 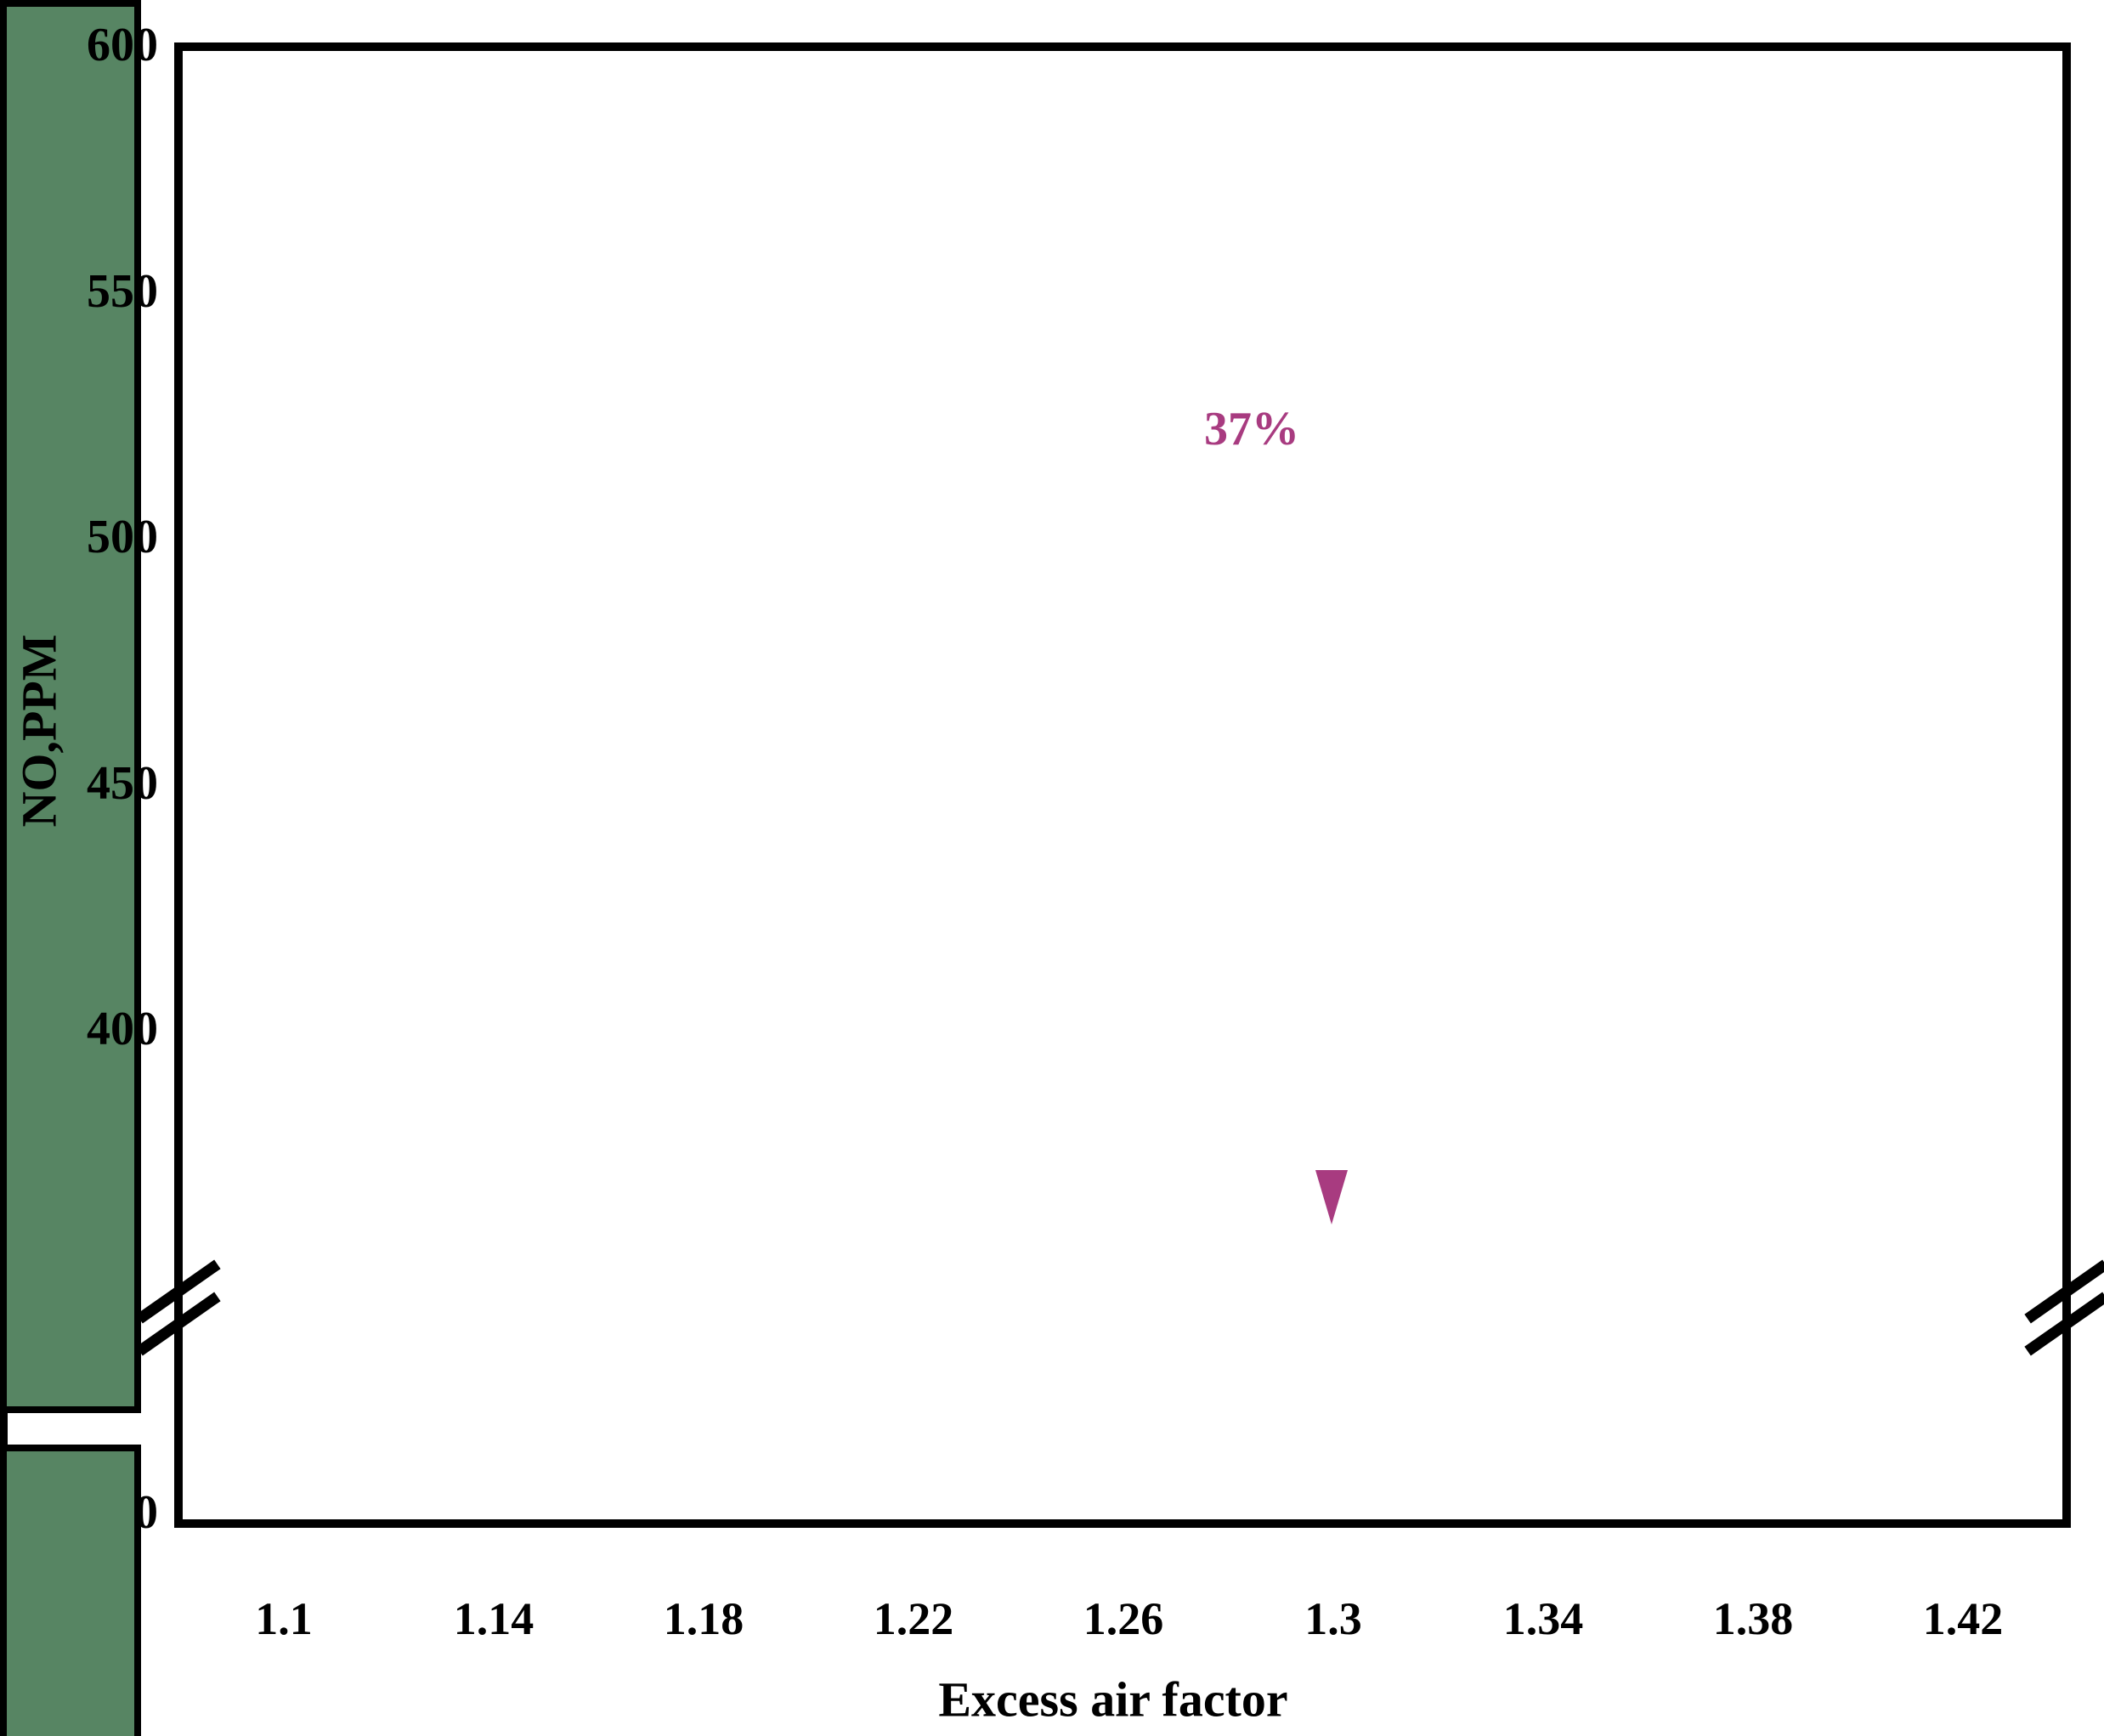 I want to click on x-tick-label: 1.42, so click(x=1963, y=1618).